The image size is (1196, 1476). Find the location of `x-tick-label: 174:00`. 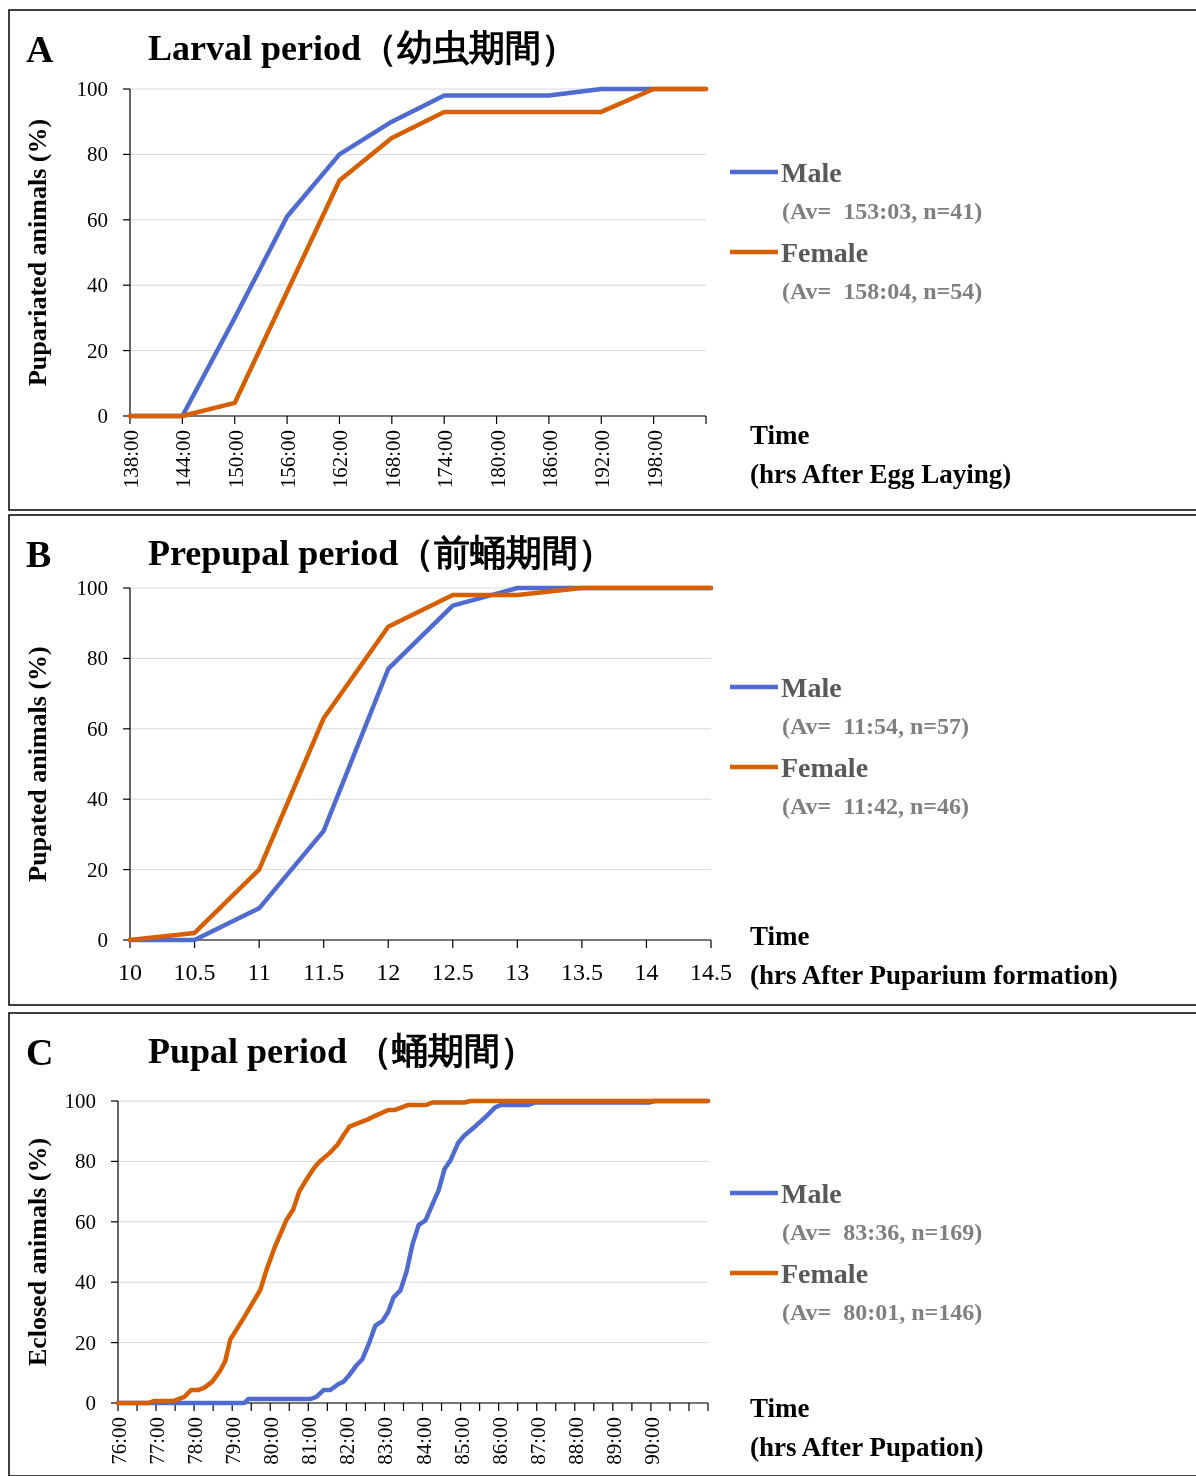

x-tick-label: 174:00 is located at coordinates (445, 459).